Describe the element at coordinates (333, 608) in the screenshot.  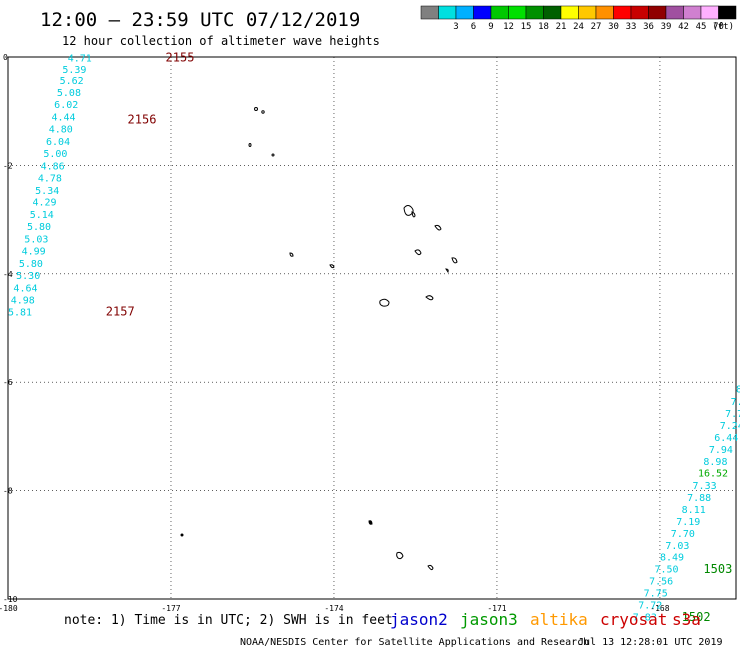
I see `lon-tick-label: -174` at that location.